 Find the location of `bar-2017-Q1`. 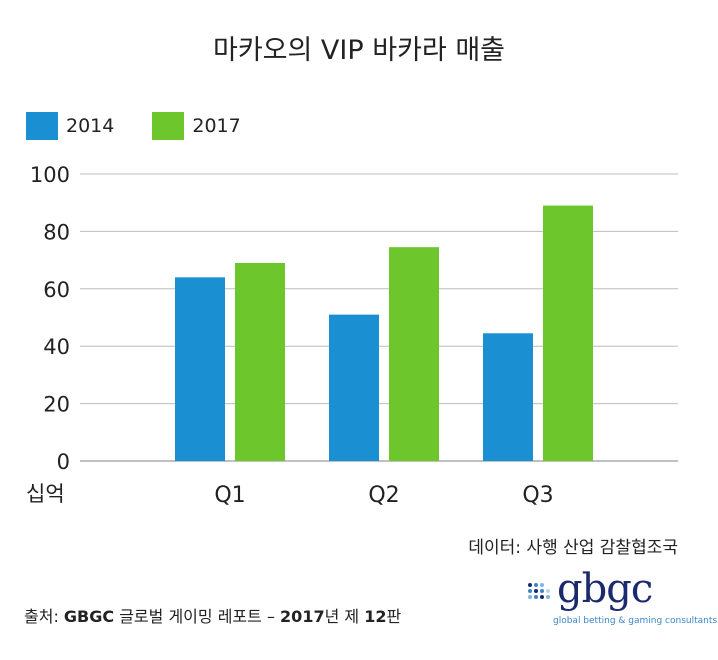

bar-2017-Q1 is located at coordinates (260, 361).